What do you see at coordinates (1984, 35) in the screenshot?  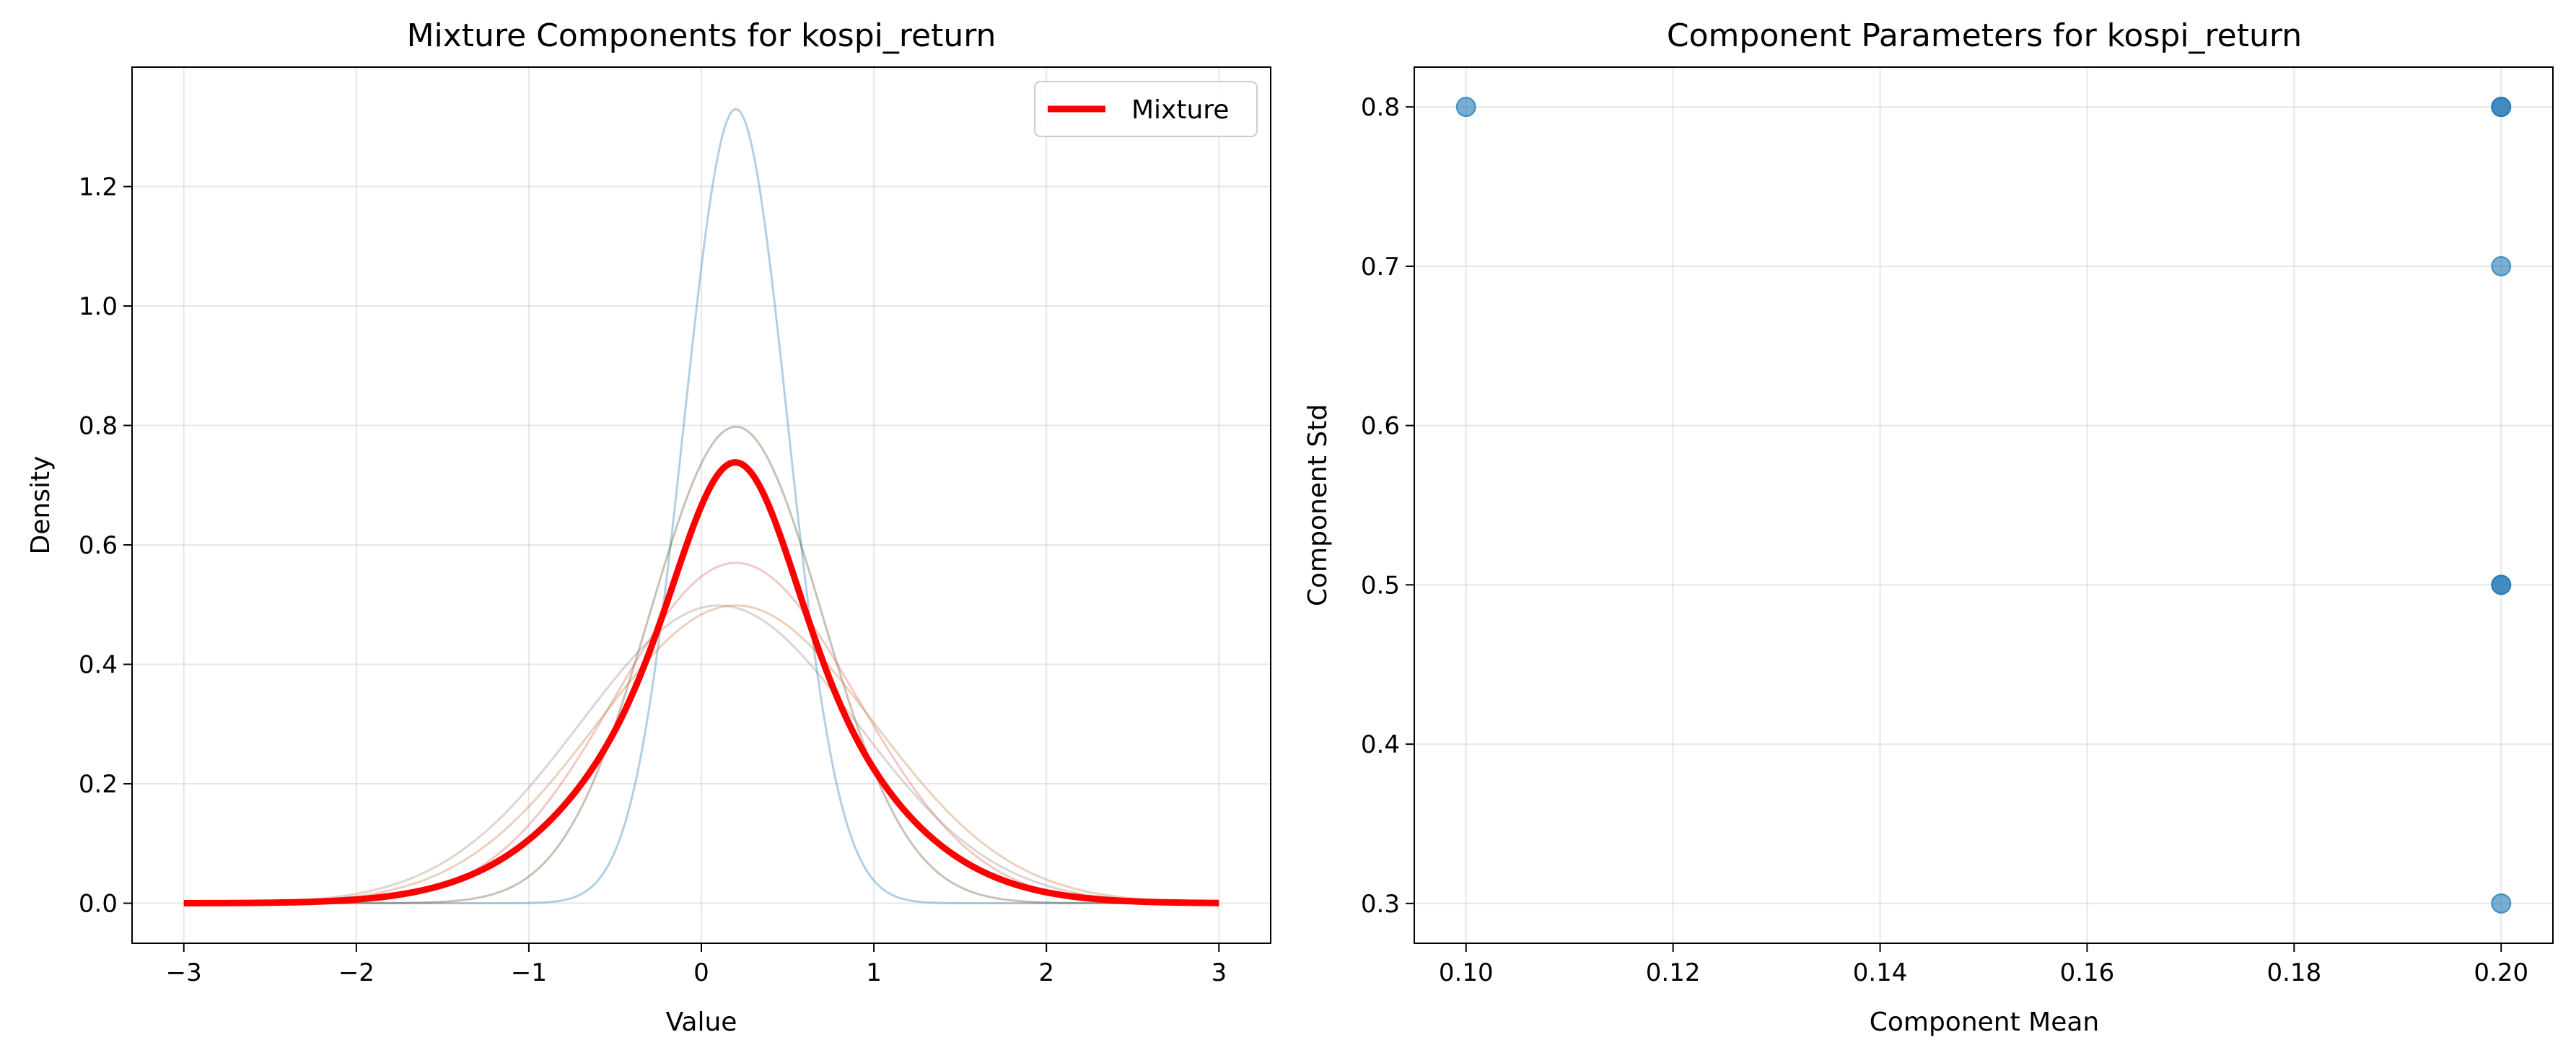 I see `chart-title: Component Parameters for kospi_return` at bounding box center [1984, 35].